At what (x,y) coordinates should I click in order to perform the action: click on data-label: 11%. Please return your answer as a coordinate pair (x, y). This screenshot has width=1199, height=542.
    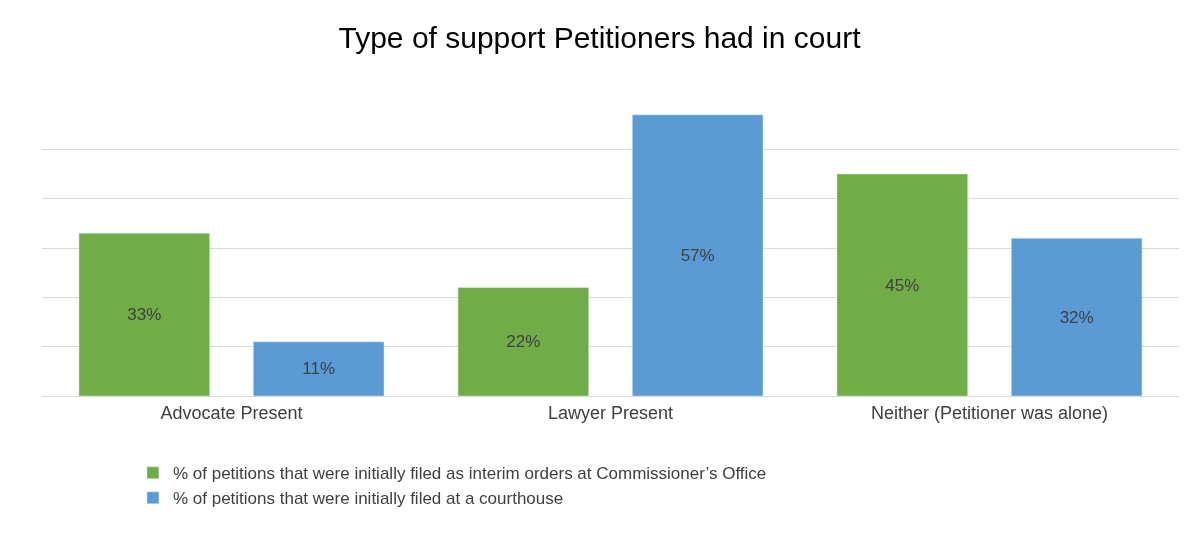
    Looking at the image, I should click on (319, 369).